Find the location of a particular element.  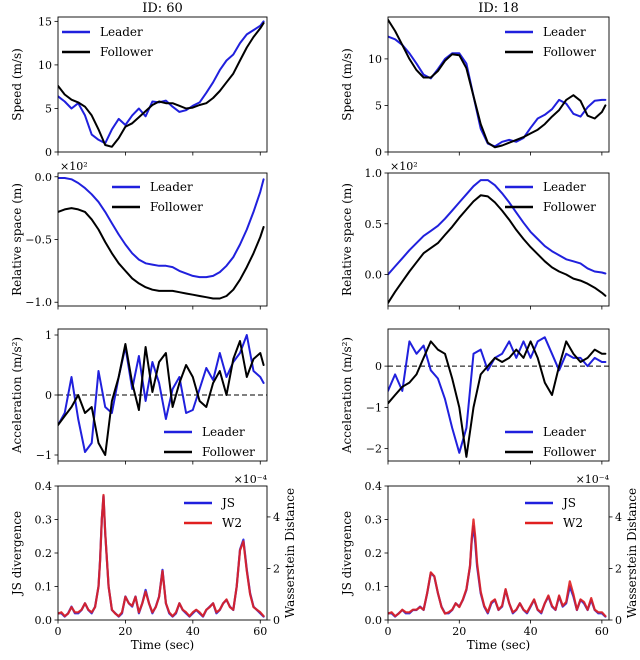

y-tick-label: −0.5 is located at coordinates (38, 240).